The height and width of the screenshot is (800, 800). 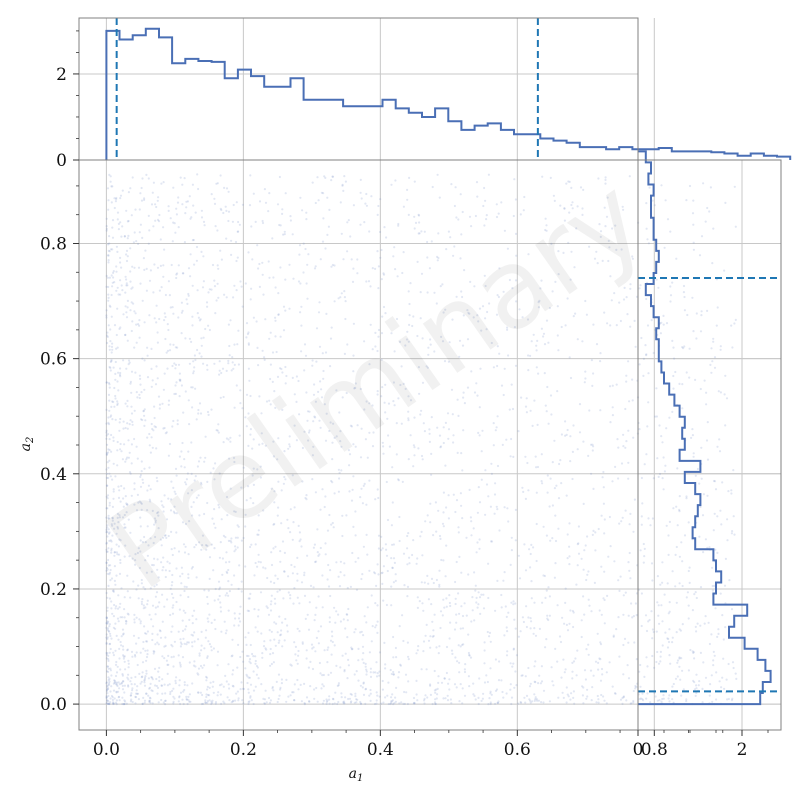 I want to click on marginal-x-histogram, so click(x=448, y=93).